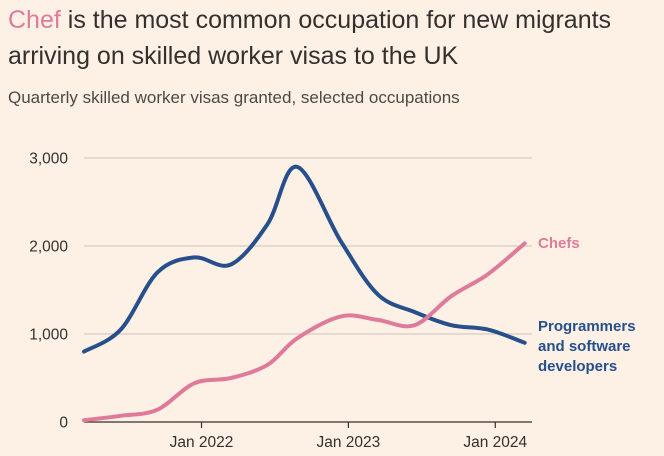 Image resolution: width=664 pixels, height=456 pixels. Describe the element at coordinates (587, 326) in the screenshot. I see `series-label-line: Programmers` at that location.